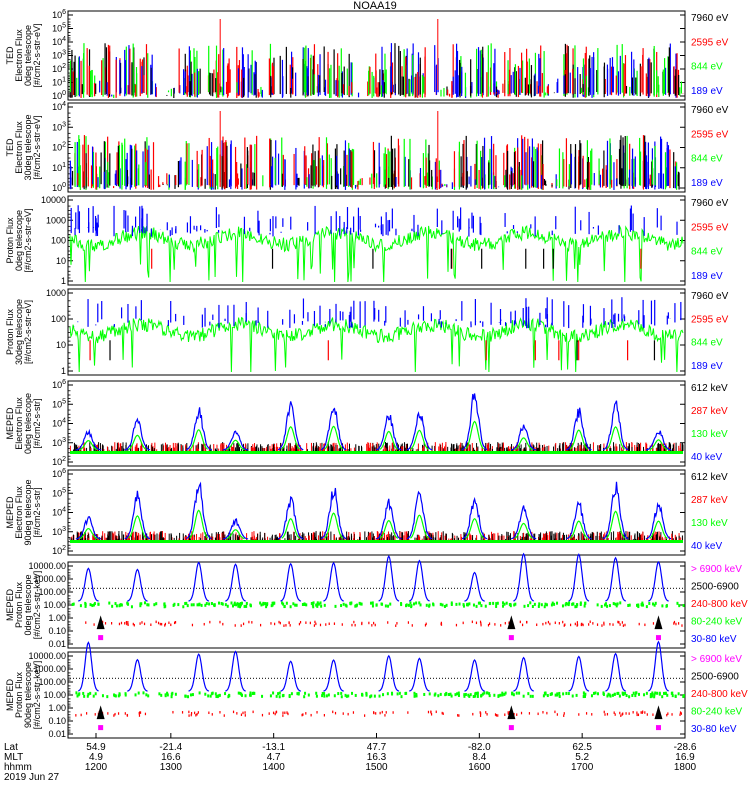 The height and width of the screenshot is (800, 750). Describe the element at coordinates (10, 55) in the screenshot. I see `panel-ylabel-line: TED` at that location.